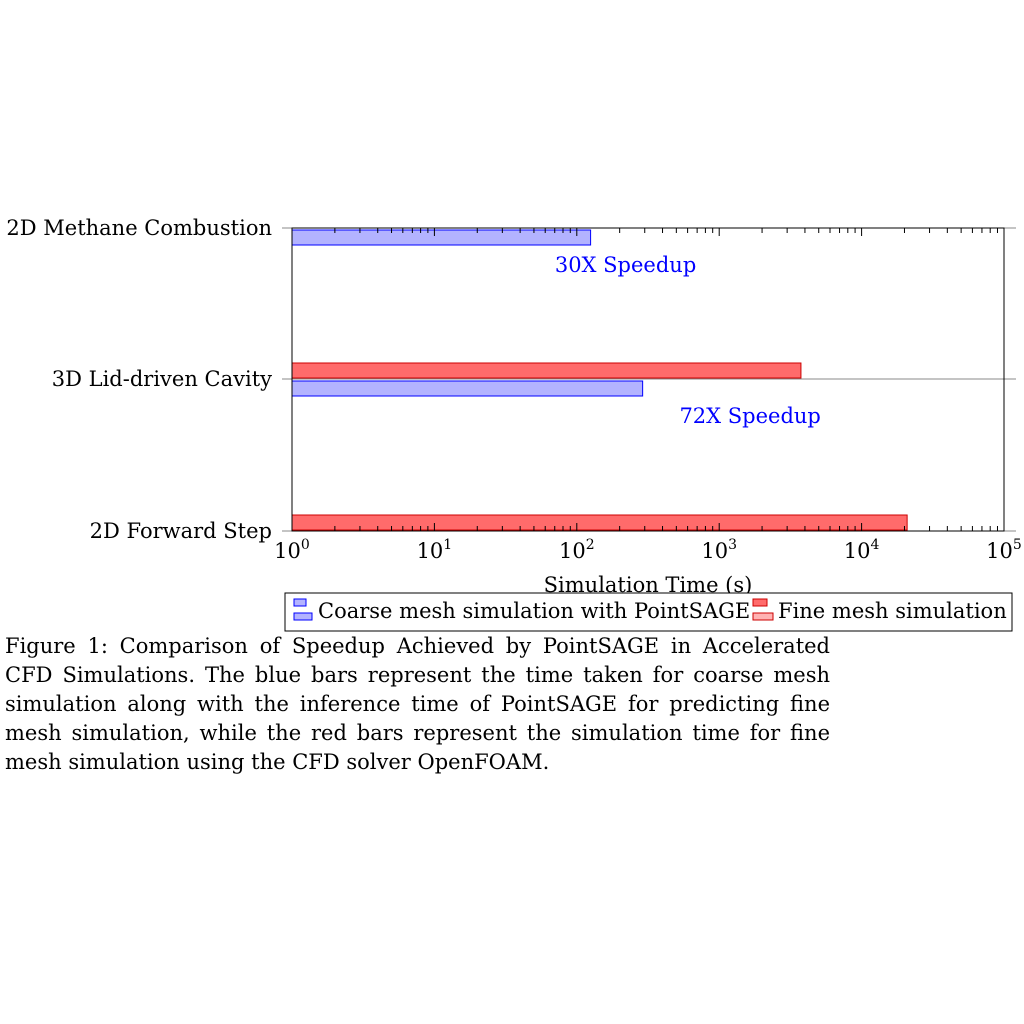 Image resolution: width=1024 pixels, height=1024 pixels. Describe the element at coordinates (292, 550) in the screenshot. I see `x-tick-label: 100` at that location.